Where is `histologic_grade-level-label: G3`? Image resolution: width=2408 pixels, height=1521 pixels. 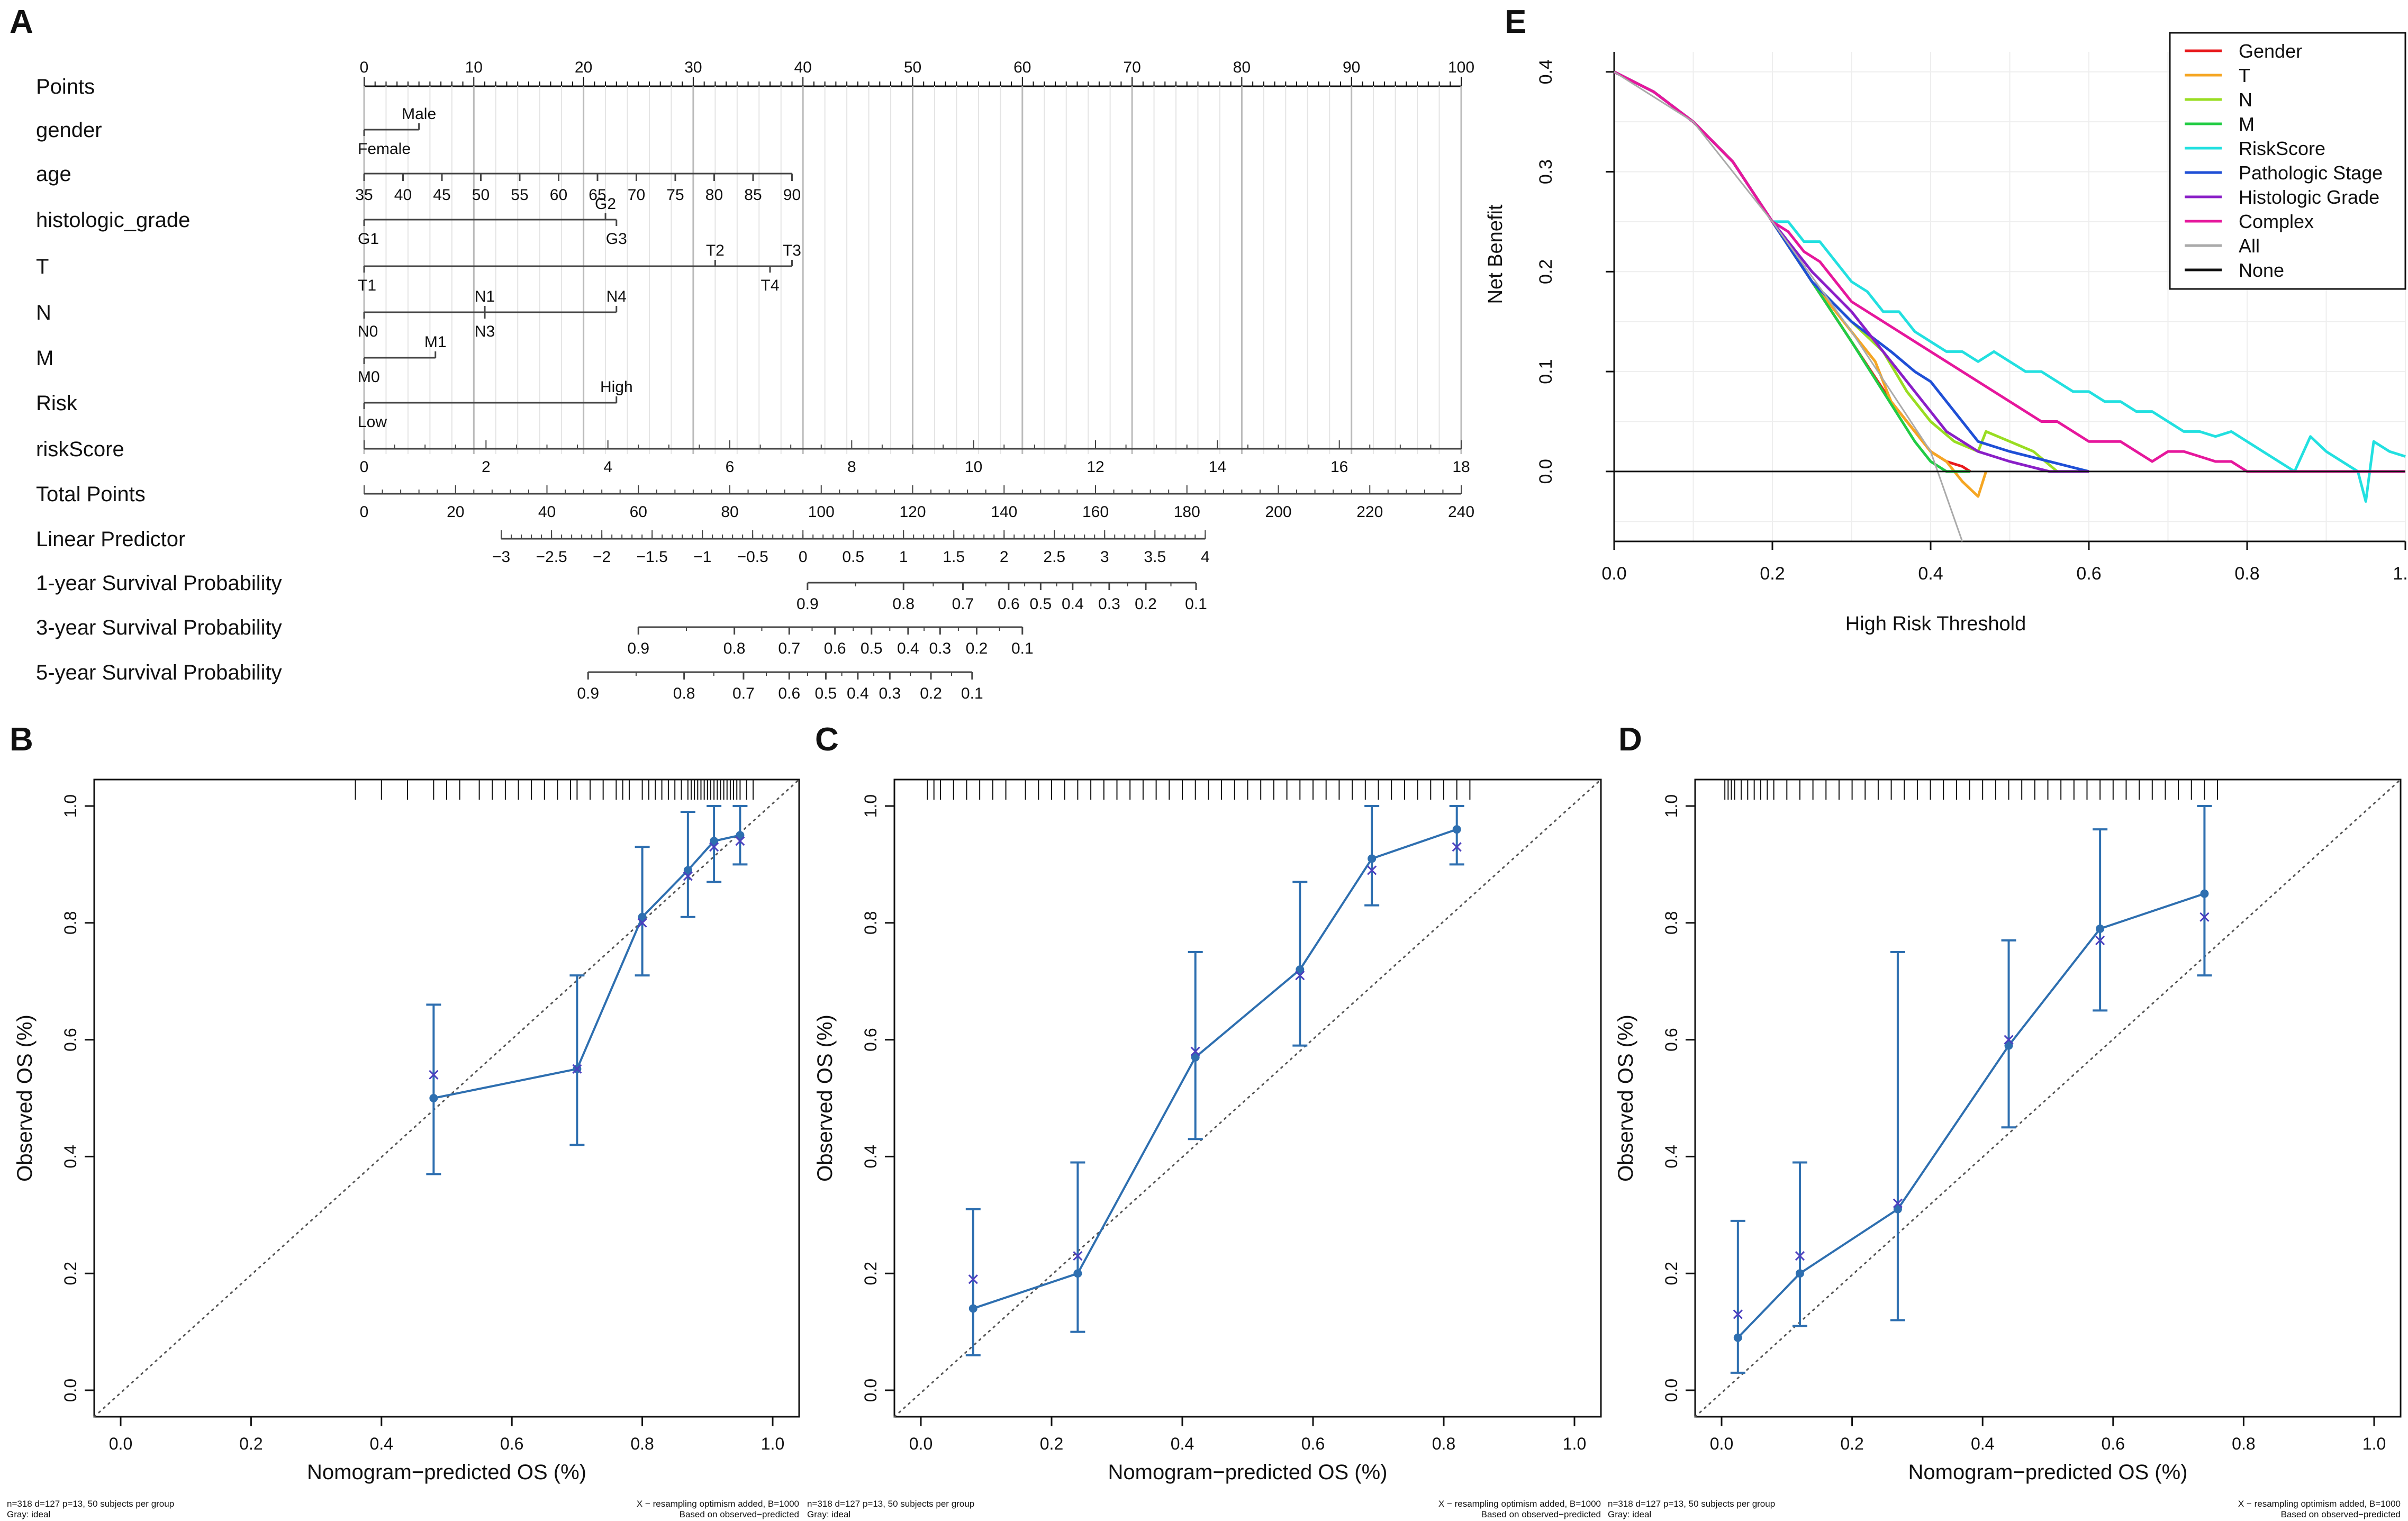 histologic_grade-level-label: G3 is located at coordinates (617, 239).